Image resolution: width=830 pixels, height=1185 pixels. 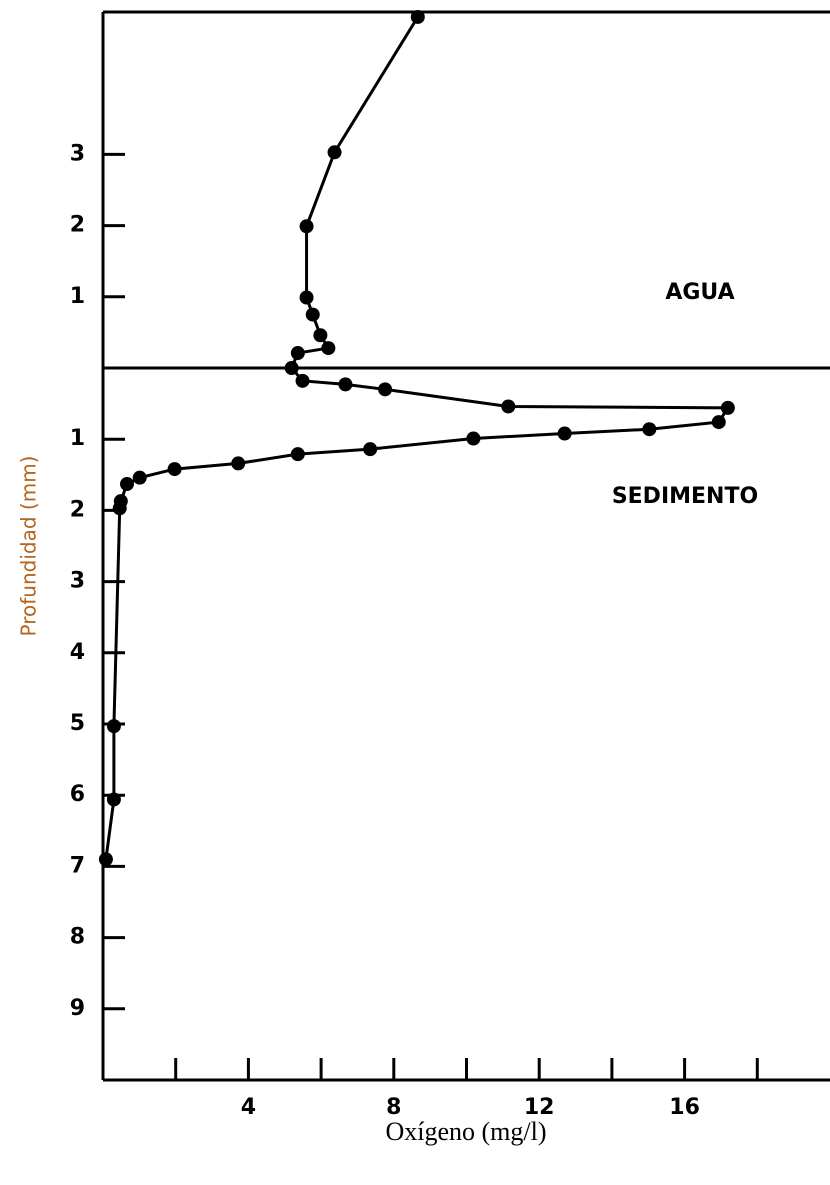 I want to click on y-axis-label: Profundidad (mm), so click(x=29, y=546).